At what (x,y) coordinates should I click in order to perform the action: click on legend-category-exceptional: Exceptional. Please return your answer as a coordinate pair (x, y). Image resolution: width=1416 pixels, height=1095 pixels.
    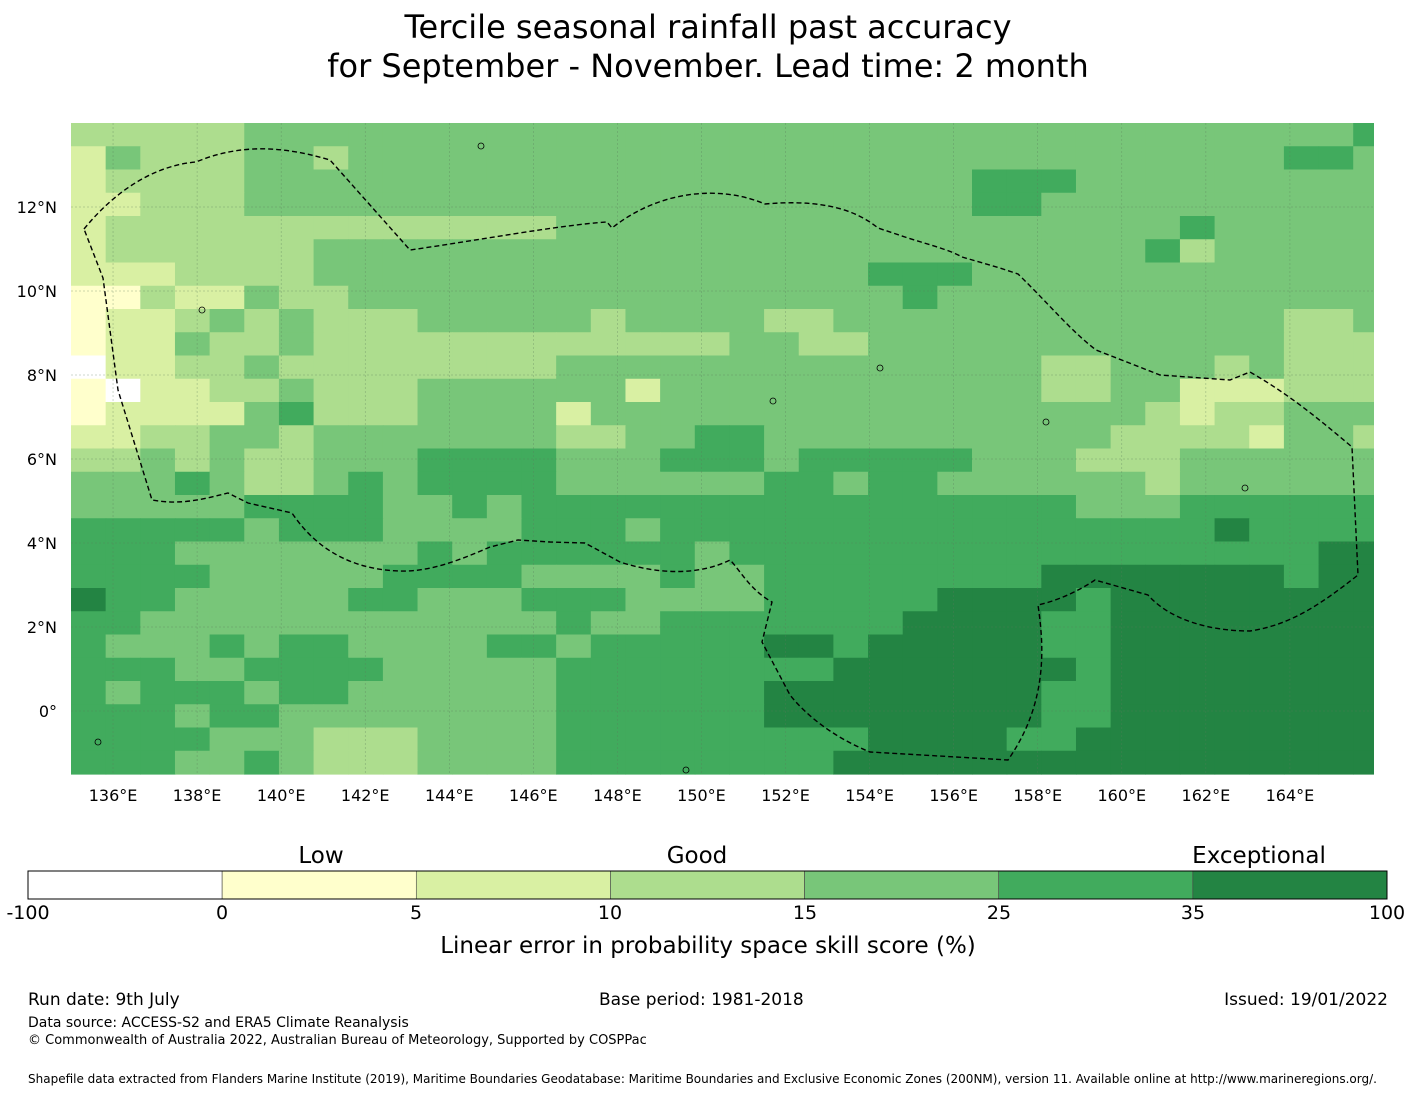
    Looking at the image, I should click on (1259, 856).